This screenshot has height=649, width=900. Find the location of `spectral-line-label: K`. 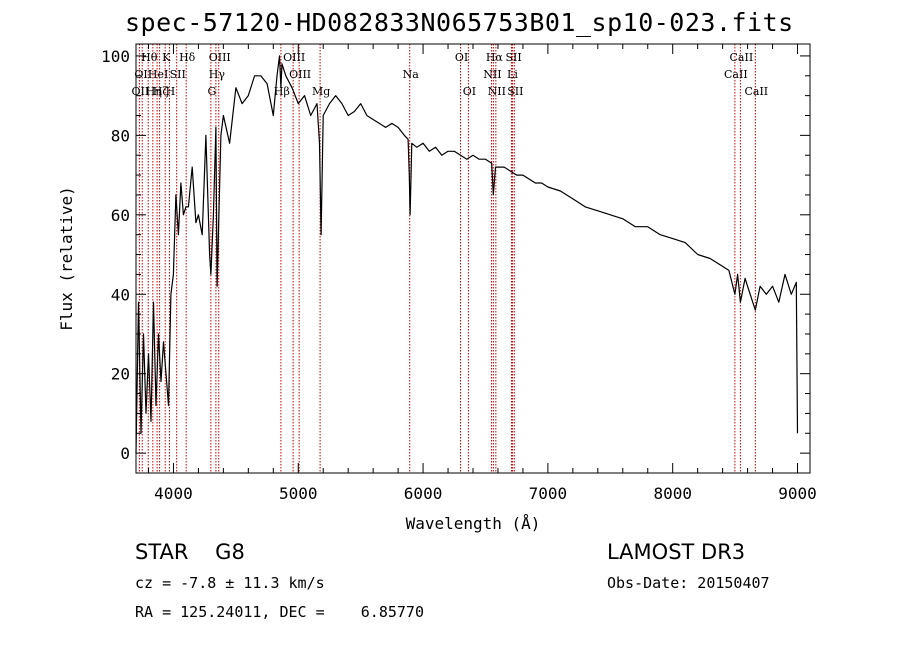

spectral-line-label: K is located at coordinates (166, 57).